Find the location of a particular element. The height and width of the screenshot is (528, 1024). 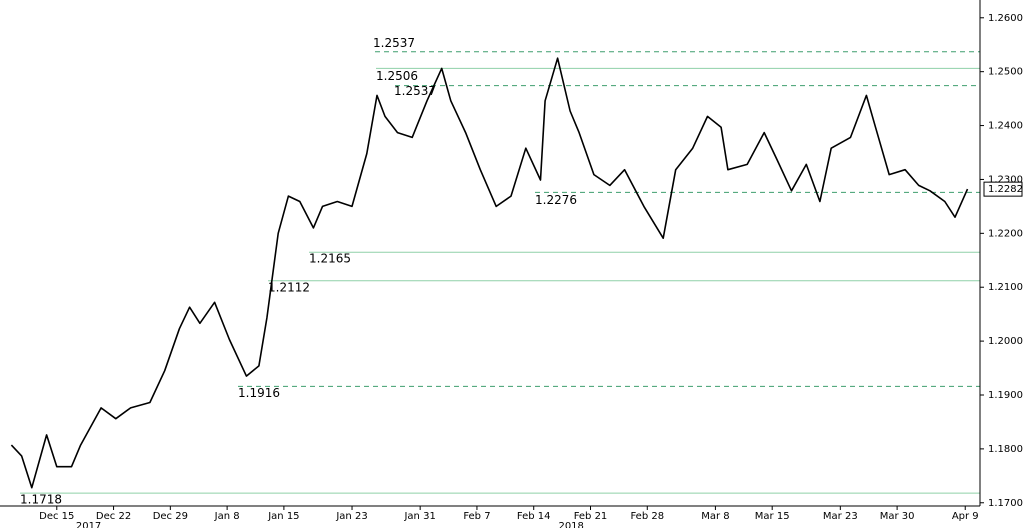

x-tick-label: Feb 14 is located at coordinates (534, 516).